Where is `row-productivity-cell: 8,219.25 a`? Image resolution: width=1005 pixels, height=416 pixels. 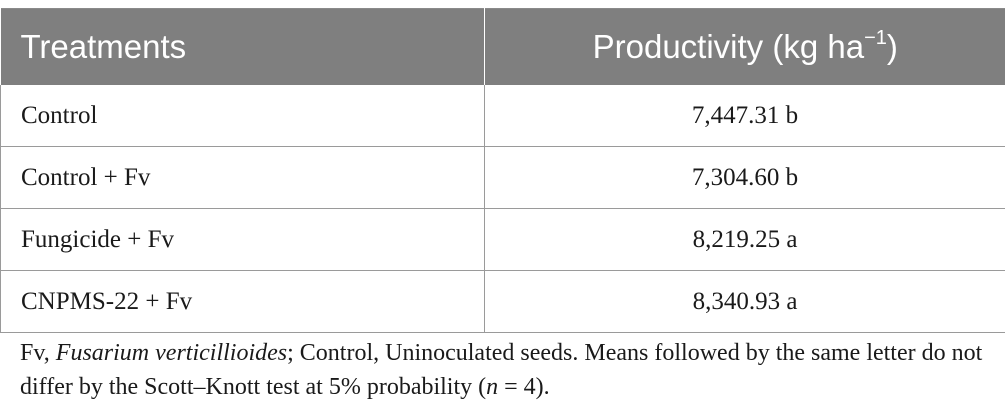 row-productivity-cell: 8,219.25 a is located at coordinates (744, 239).